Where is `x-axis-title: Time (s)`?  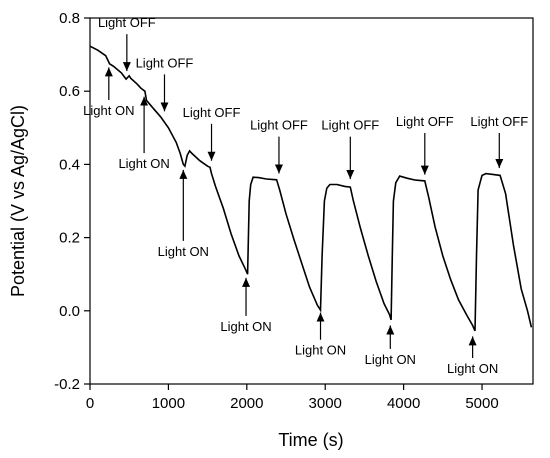
x-axis-title: Time (s) is located at coordinates (310, 440).